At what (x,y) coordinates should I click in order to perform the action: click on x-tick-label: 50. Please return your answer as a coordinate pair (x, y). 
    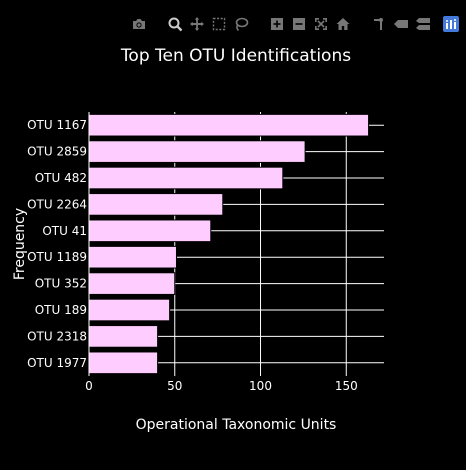
    Looking at the image, I should click on (174, 386).